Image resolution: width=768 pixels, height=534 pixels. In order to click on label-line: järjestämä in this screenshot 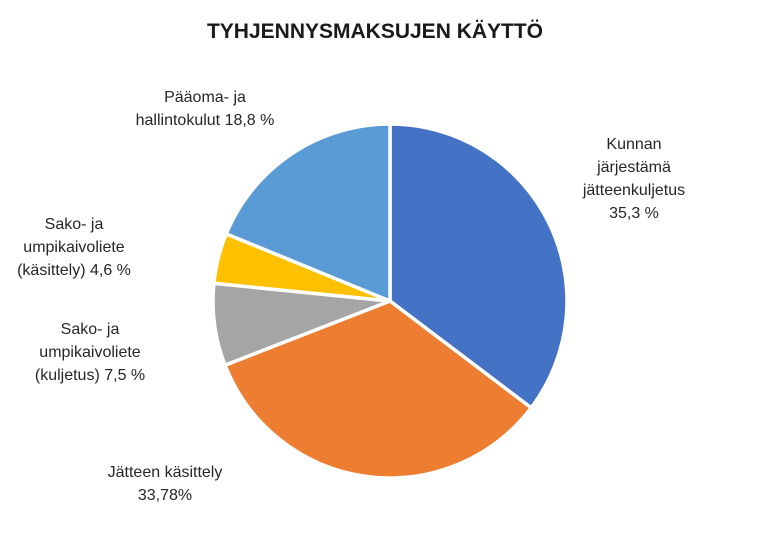, I will do `click(634, 167)`.